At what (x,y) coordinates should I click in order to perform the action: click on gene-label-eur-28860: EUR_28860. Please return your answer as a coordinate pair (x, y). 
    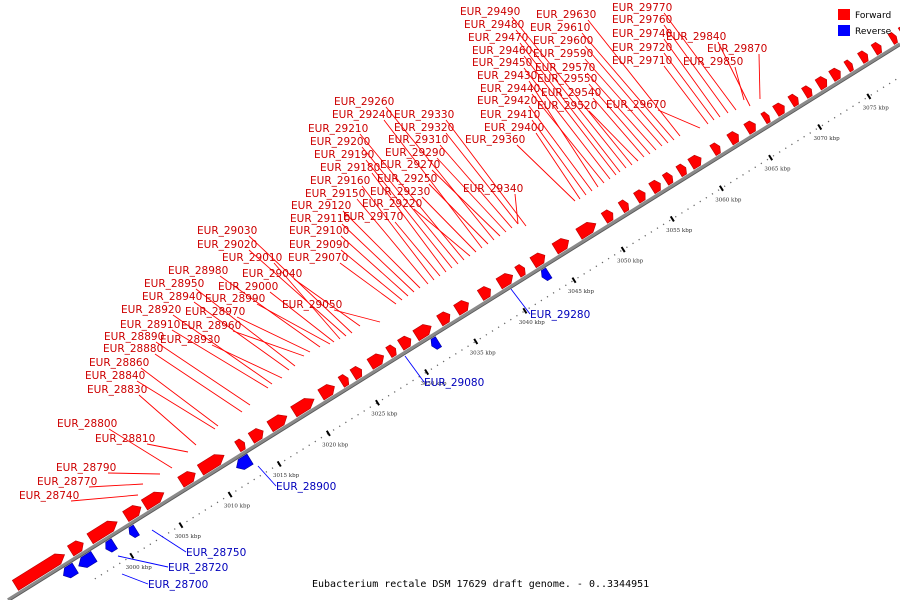
    Looking at the image, I should click on (119, 363).